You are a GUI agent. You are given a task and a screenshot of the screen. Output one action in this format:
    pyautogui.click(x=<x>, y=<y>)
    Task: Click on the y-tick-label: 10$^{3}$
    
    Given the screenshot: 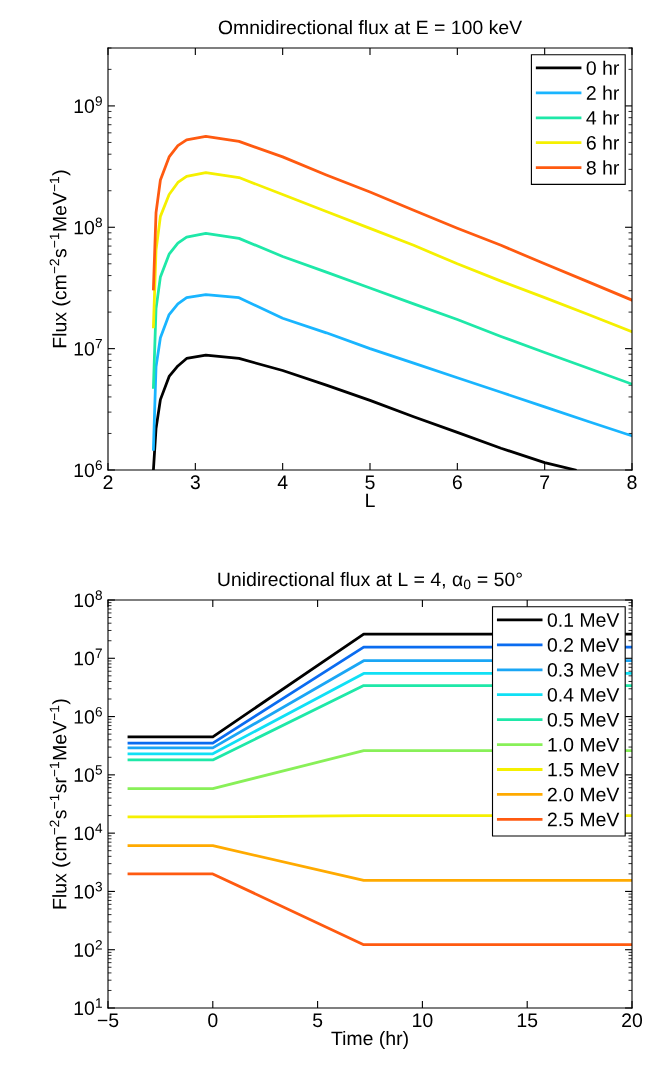 What is the action you would take?
    pyautogui.click(x=88, y=890)
    